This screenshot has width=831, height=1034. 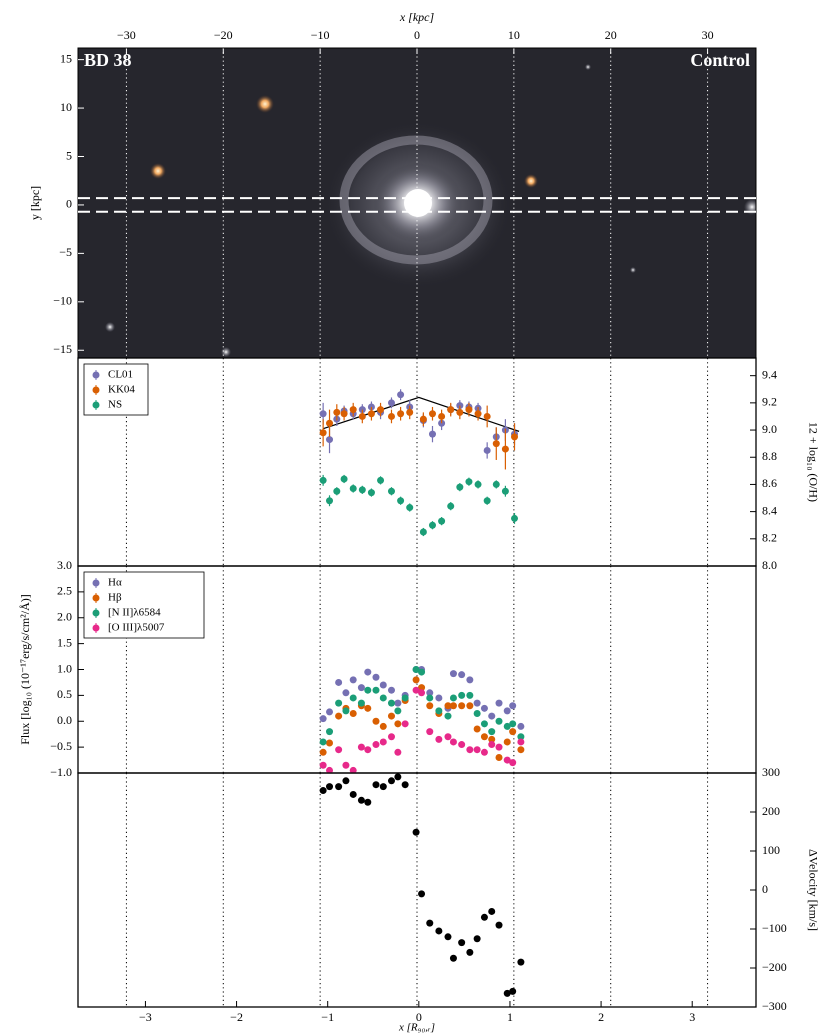 I want to click on y-tick-label: −0.5, so click(x=61, y=746).